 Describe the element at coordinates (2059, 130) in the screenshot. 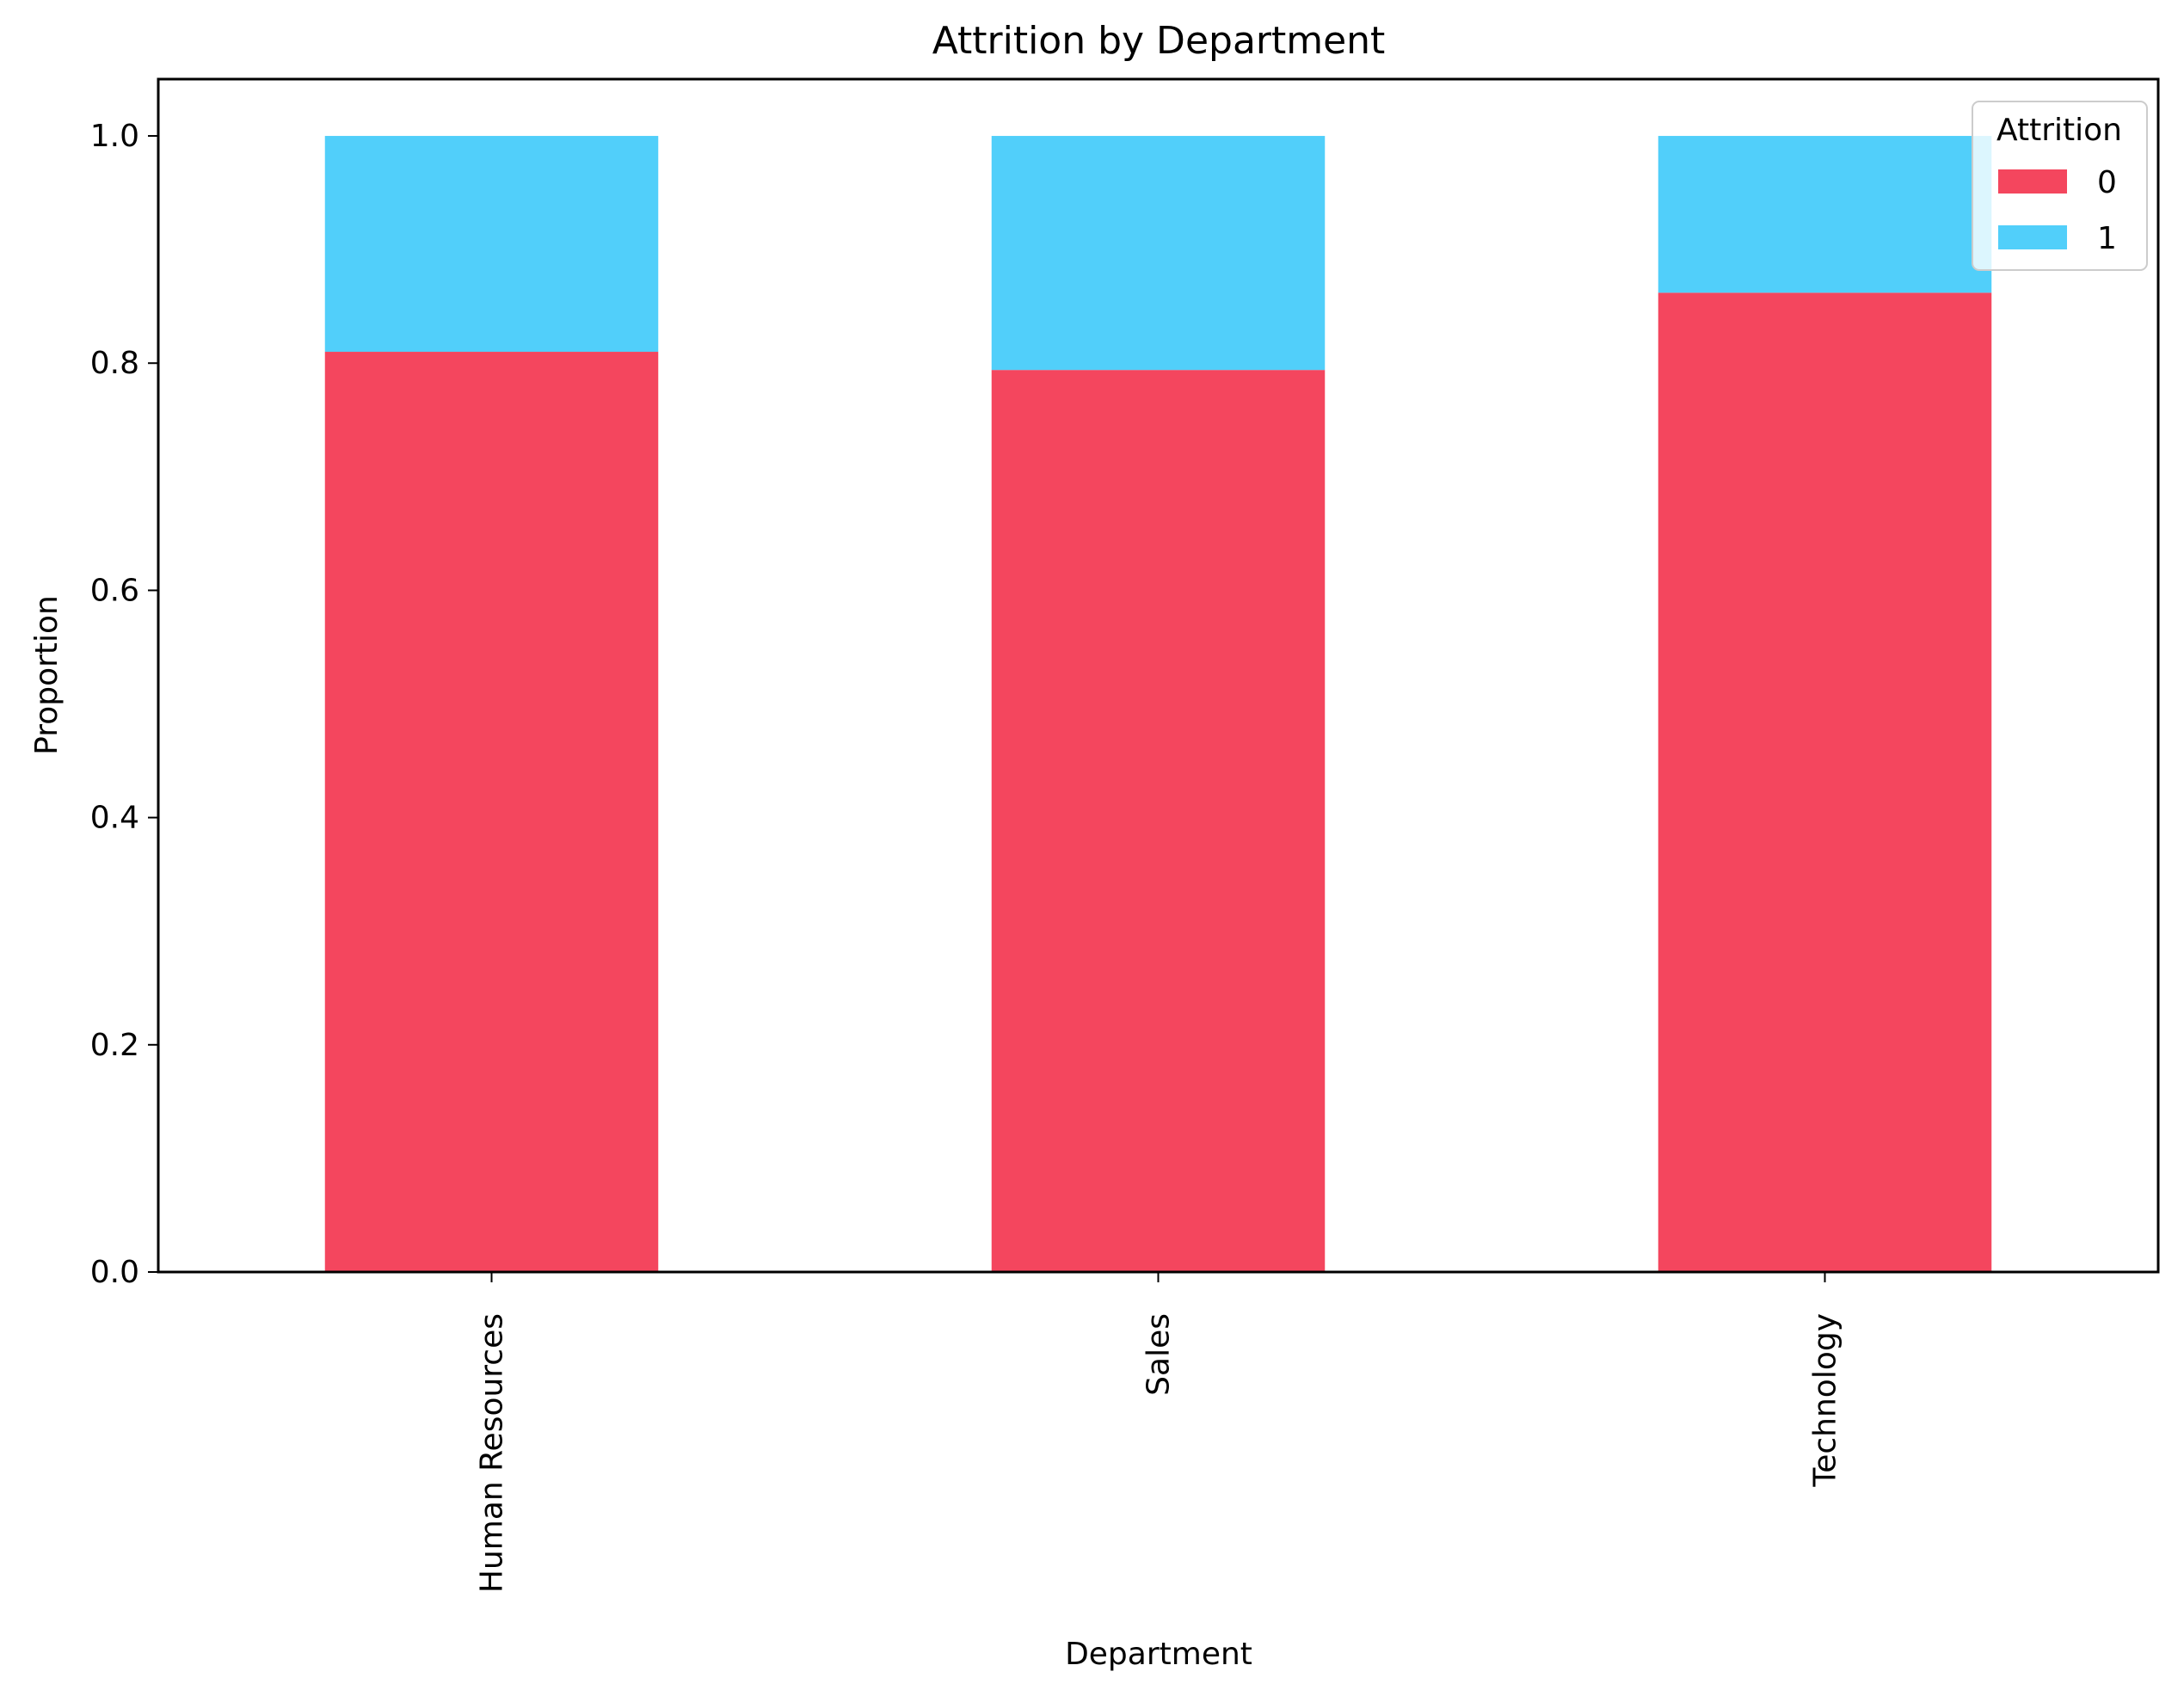

I see `legend-title: Attrition` at that location.